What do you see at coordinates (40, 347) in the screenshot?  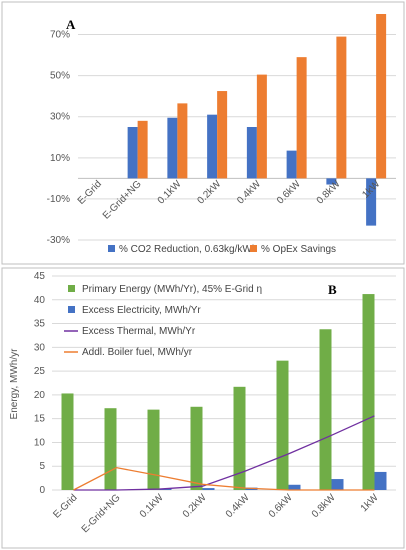 I see `panel-b-ytick-label: 30` at bounding box center [40, 347].